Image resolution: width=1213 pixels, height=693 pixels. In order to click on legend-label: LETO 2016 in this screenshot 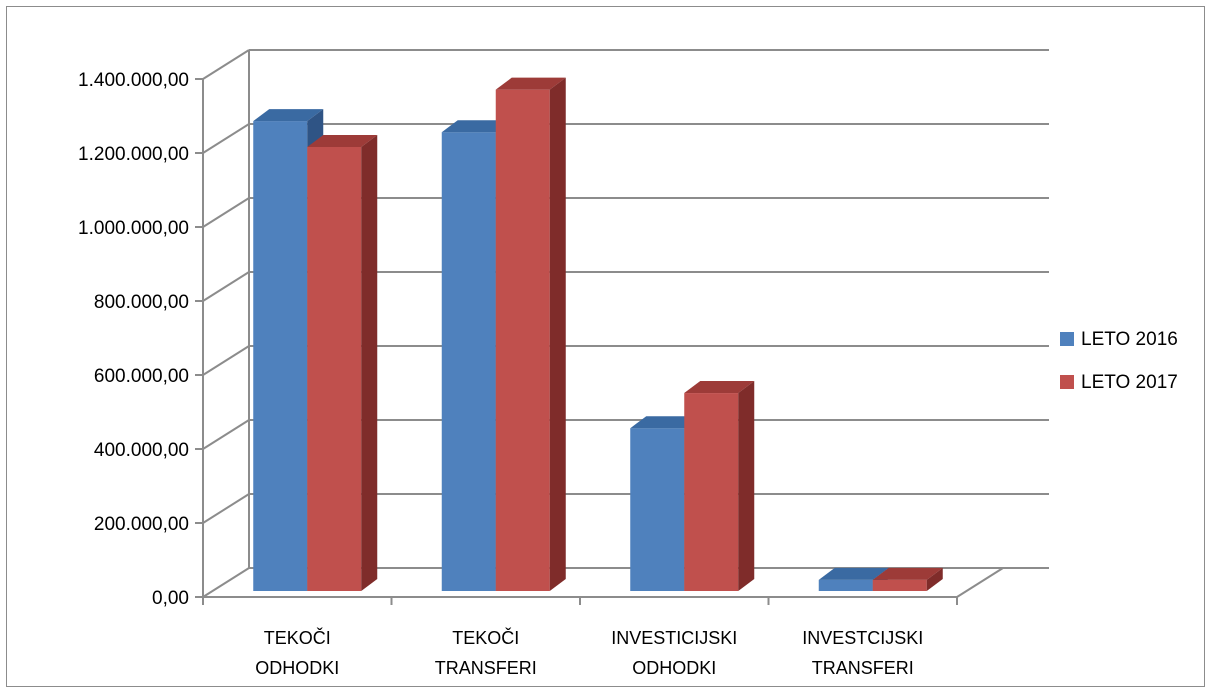, I will do `click(1129, 339)`.